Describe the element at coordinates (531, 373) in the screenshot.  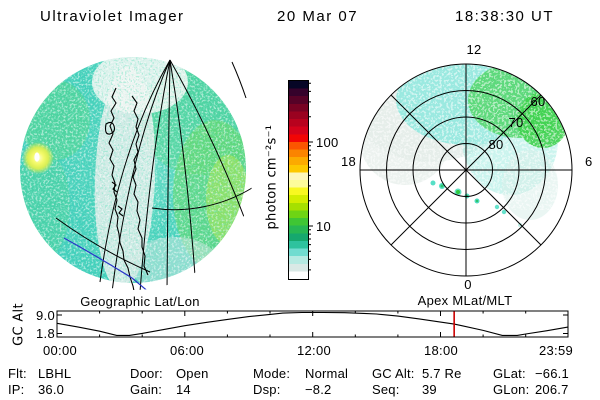
I see `status-glat: GLat: −66.1` at that location.